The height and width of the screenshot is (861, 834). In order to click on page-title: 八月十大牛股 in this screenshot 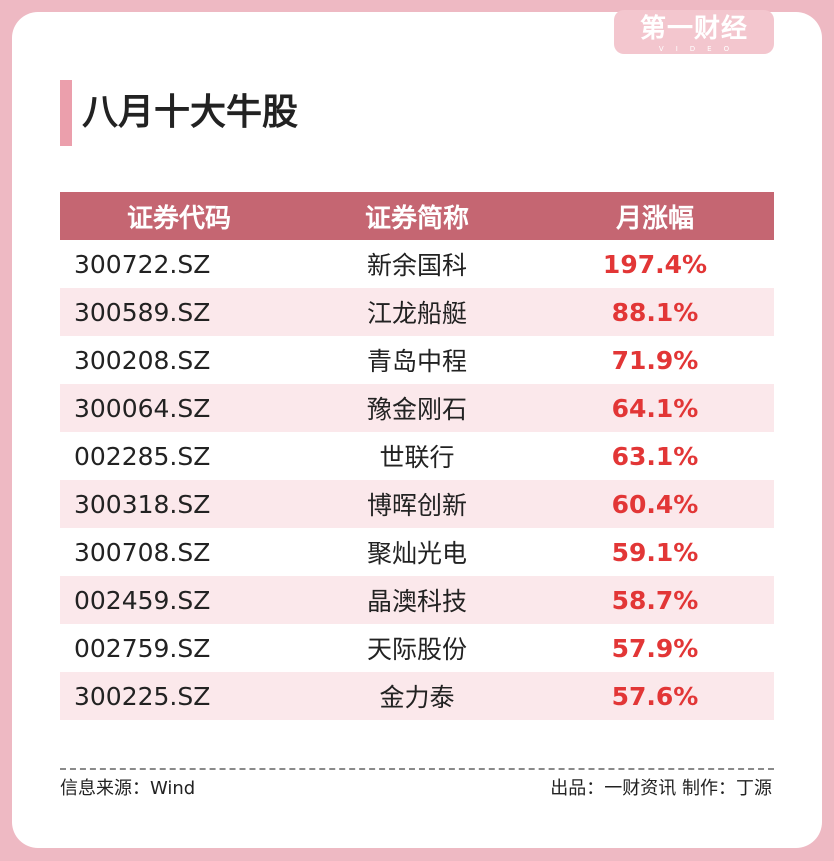, I will do `click(190, 112)`.